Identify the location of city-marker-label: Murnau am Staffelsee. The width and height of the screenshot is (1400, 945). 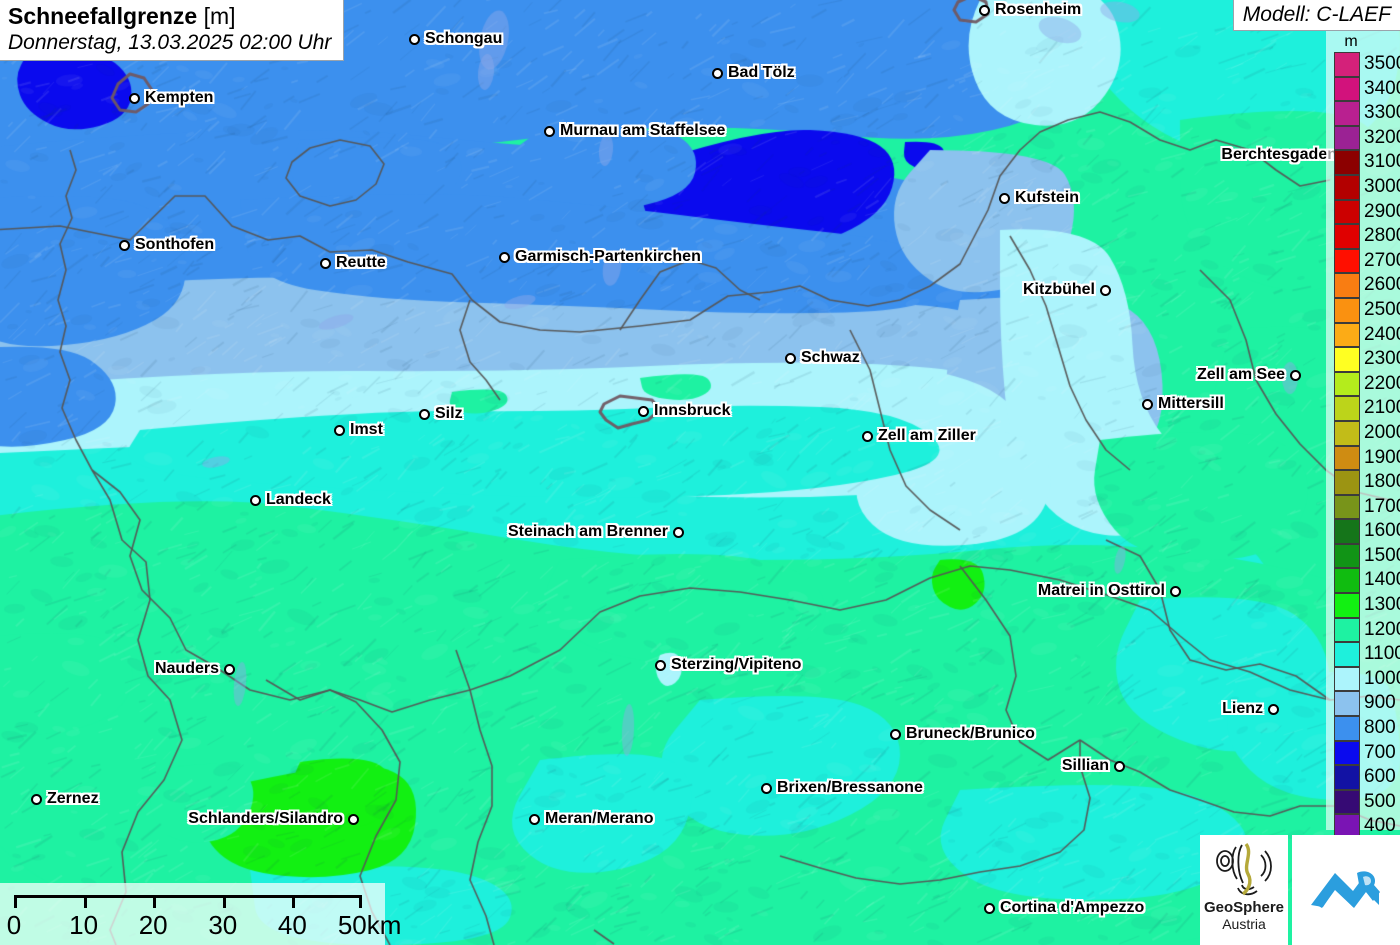
(634, 131).